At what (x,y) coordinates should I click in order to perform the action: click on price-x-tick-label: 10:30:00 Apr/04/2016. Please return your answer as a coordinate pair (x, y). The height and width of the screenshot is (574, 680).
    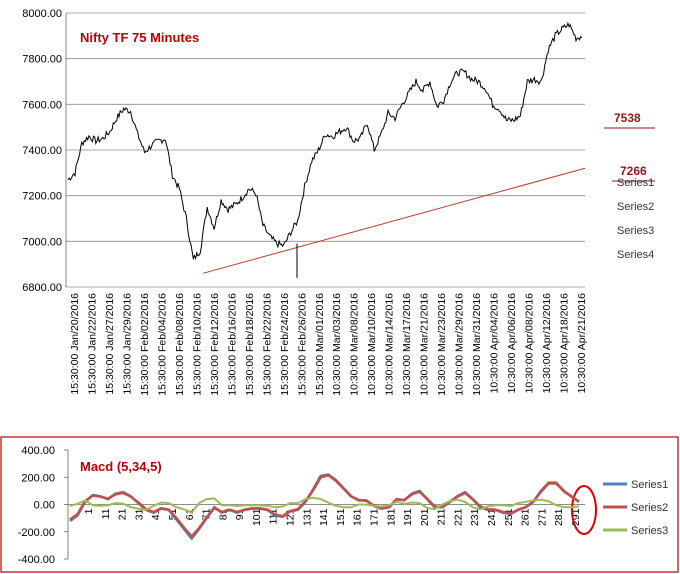
    Looking at the image, I should click on (495, 343).